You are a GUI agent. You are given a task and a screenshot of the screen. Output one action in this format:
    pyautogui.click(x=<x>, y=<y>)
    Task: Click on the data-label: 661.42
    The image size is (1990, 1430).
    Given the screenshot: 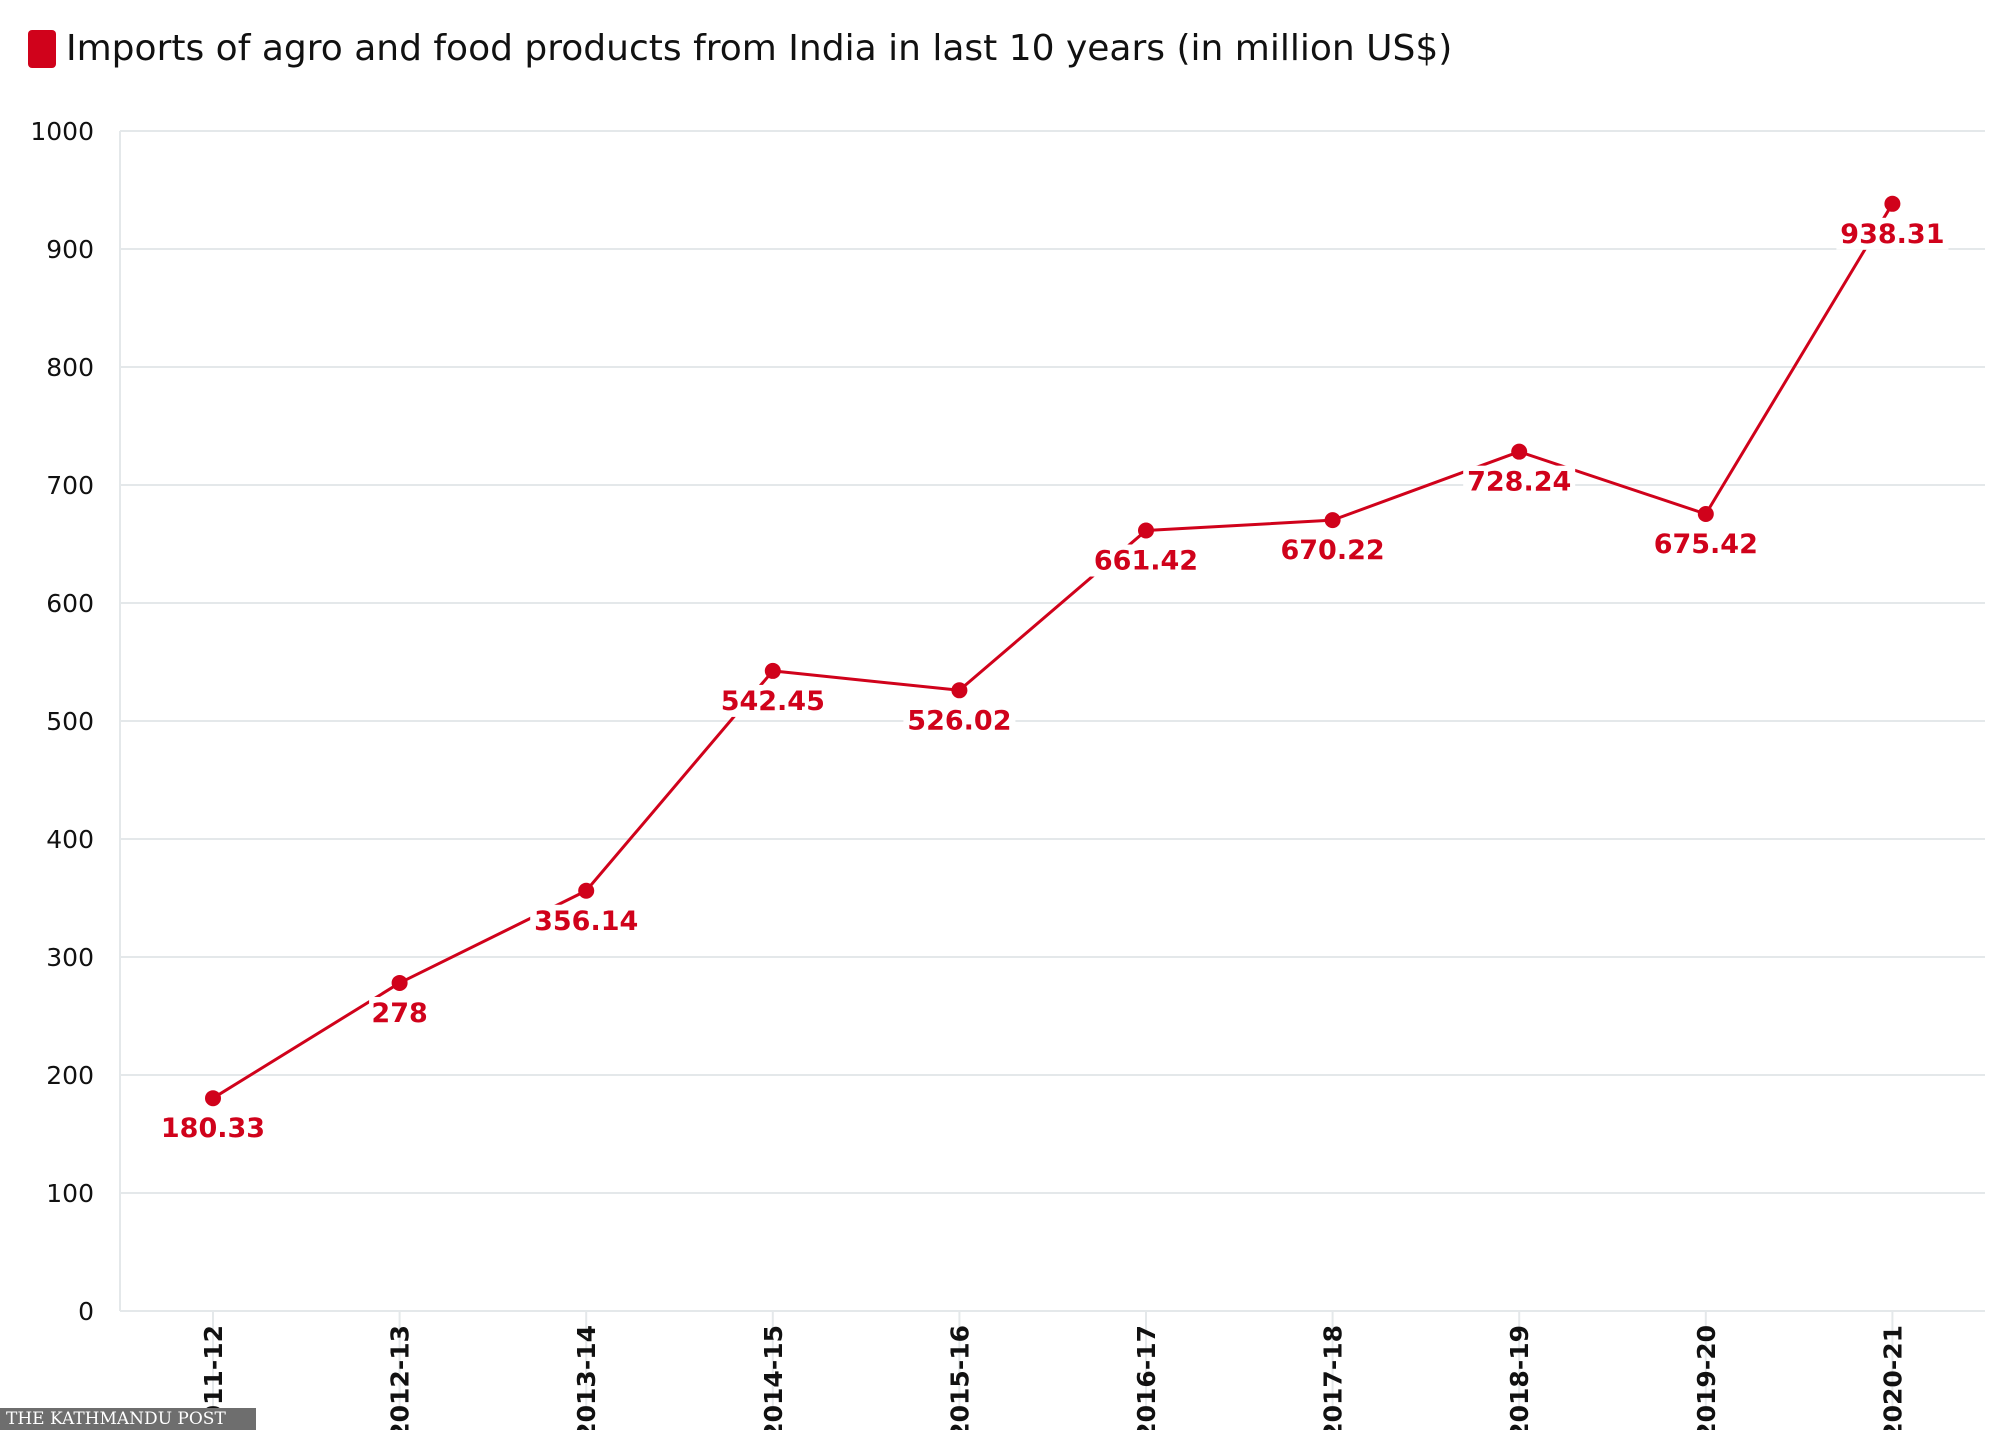 What is the action you would take?
    pyautogui.click(x=1146, y=561)
    